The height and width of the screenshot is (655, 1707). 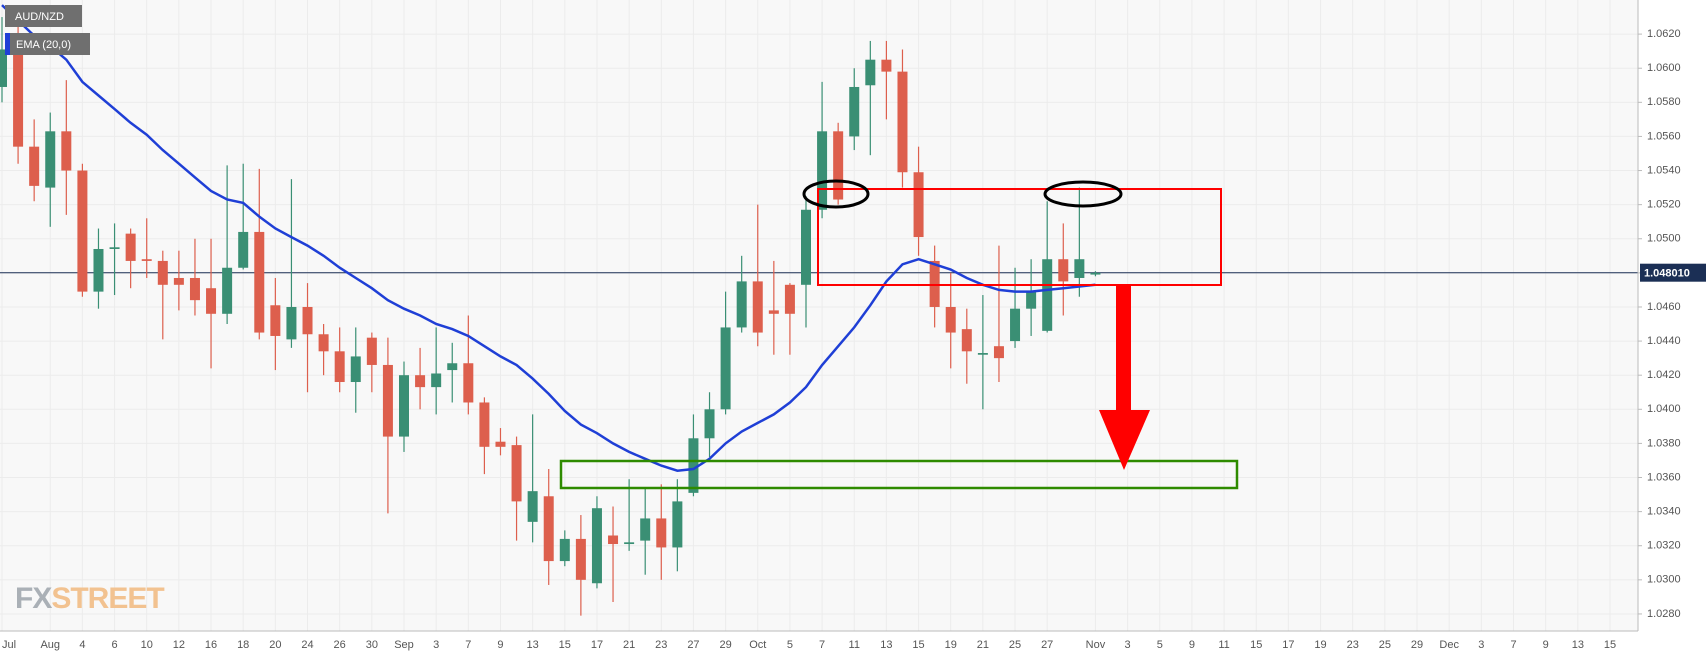 I want to click on y-tick-label: 1.0320, so click(x=1664, y=546).